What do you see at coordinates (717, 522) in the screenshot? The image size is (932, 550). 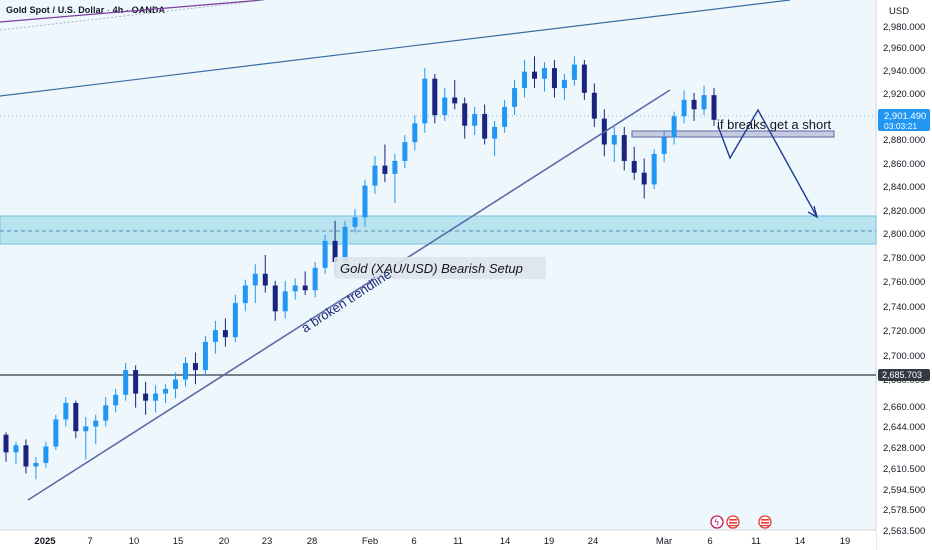 I see `lightning-event-icon: ϟ` at bounding box center [717, 522].